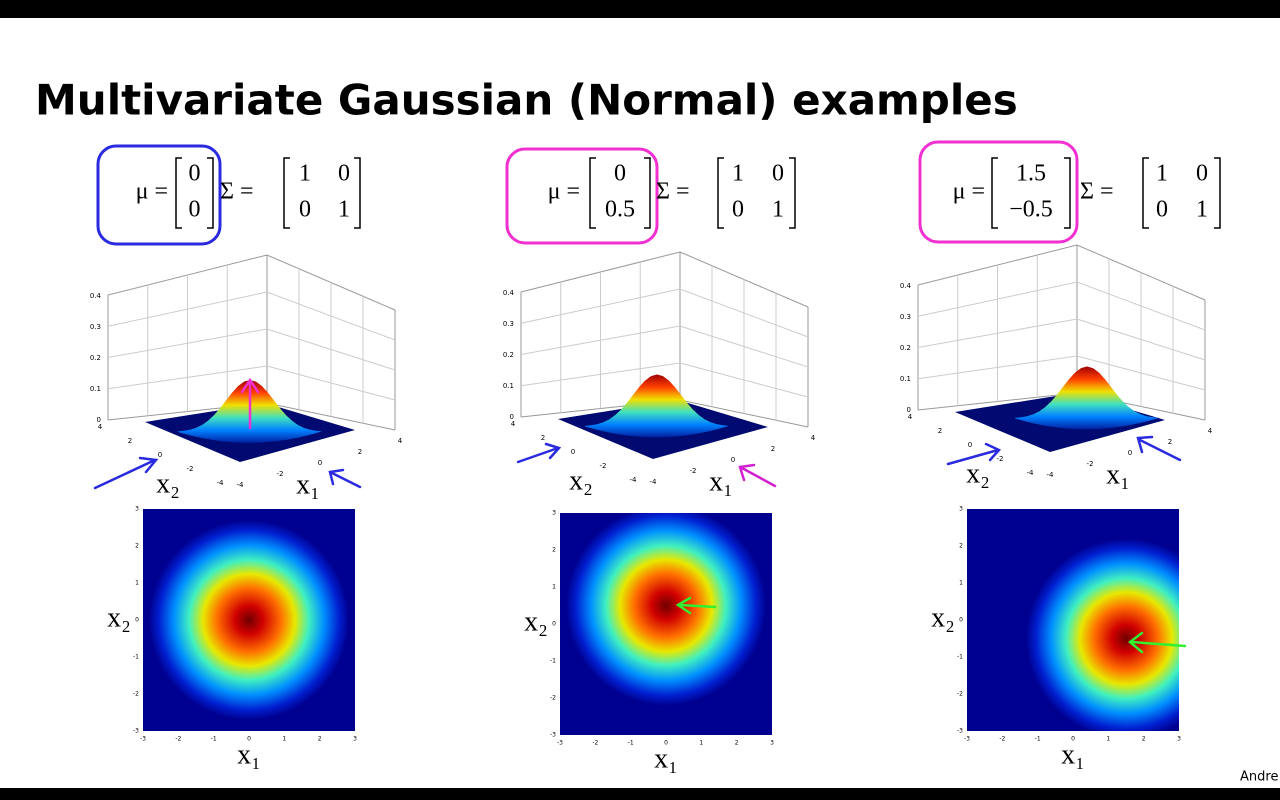 This screenshot has width=1280, height=800. I want to click on bottom-bar, so click(640, 794).